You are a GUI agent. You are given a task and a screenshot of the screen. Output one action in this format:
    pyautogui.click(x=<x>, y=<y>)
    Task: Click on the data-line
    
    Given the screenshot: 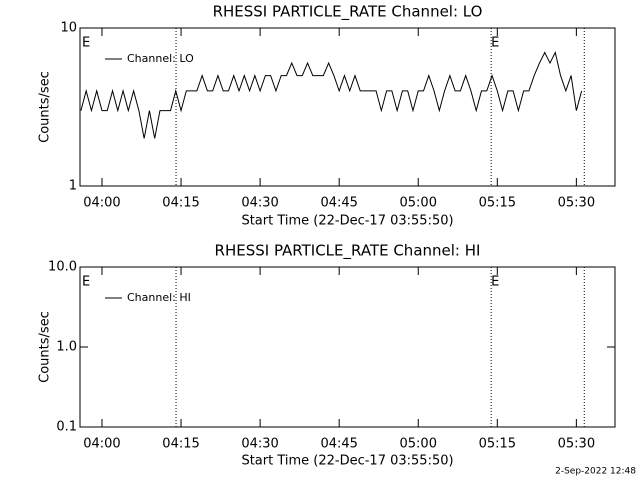 What is the action you would take?
    pyautogui.click(x=331, y=94)
    